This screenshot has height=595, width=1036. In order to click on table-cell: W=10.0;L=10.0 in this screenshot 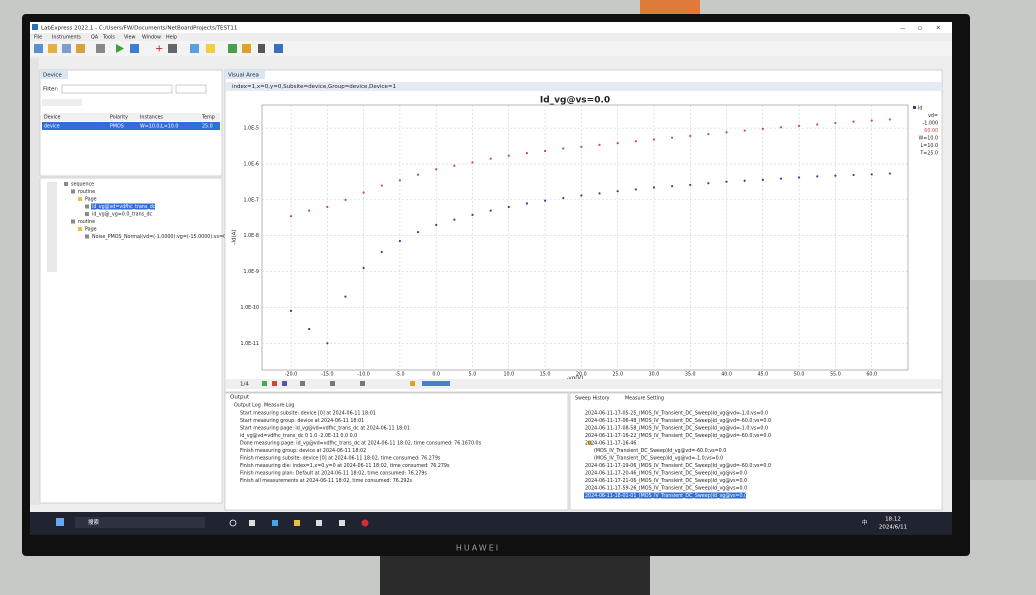, I will do `click(159, 127)`.